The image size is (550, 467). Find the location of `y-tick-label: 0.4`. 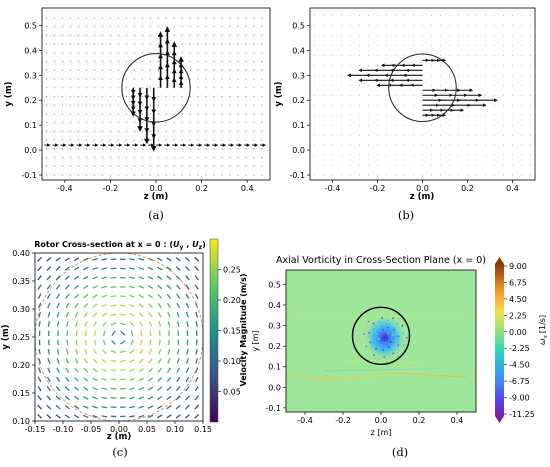

y-tick-label: 0.4 is located at coordinates (30, 50).